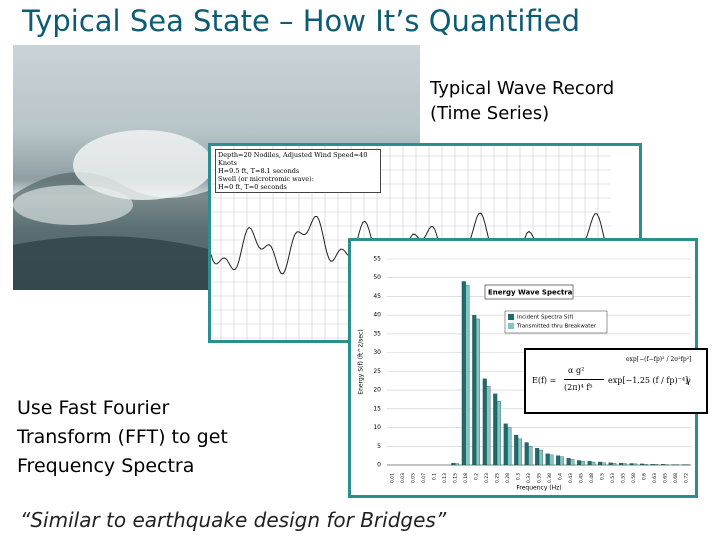 The height and width of the screenshot is (540, 720). What do you see at coordinates (377, 390) in the screenshot?
I see `y-tick-label: 20` at bounding box center [377, 390].